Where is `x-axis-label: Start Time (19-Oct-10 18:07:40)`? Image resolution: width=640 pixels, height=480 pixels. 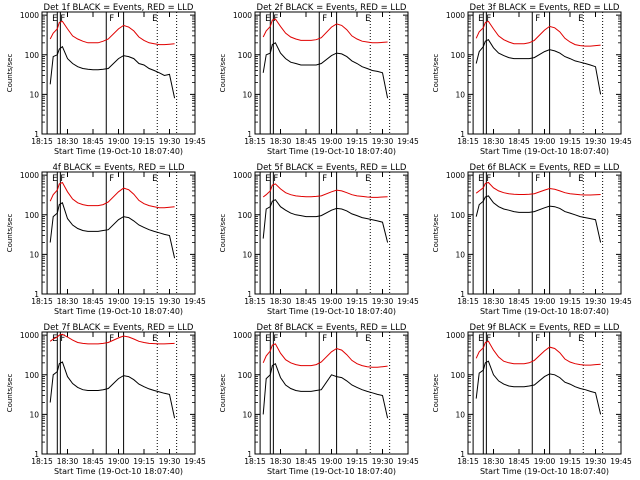 x-axis-label: Start Time (19-Oct-10 18:07:40) is located at coordinates (544, 471).